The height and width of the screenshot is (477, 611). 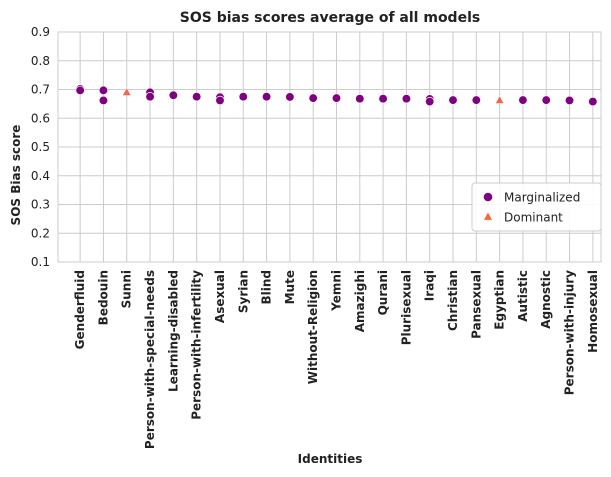 What do you see at coordinates (453, 300) in the screenshot?
I see `x-tick-label: Christian` at bounding box center [453, 300].